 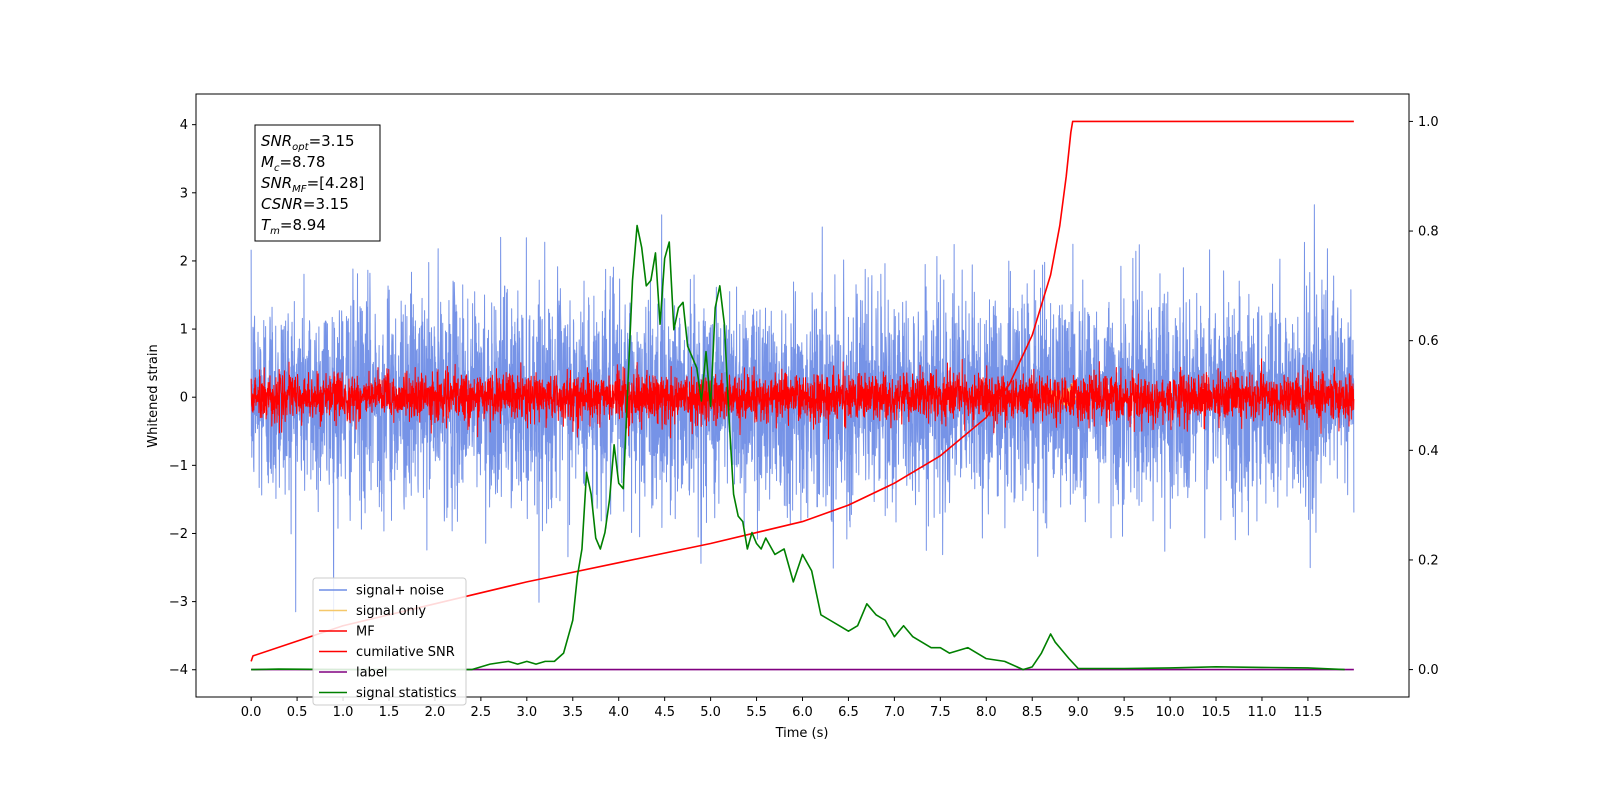 What do you see at coordinates (848, 712) in the screenshot?
I see `x-tick-label: 6.5` at bounding box center [848, 712].